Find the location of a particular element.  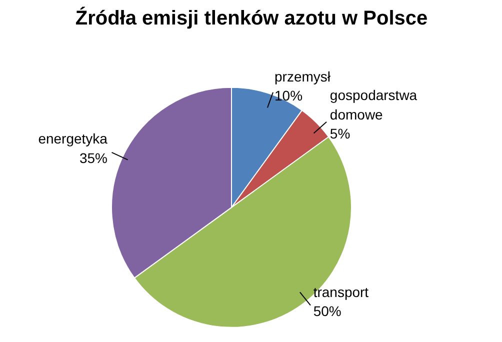

data-label: 50% is located at coordinates (327, 311).